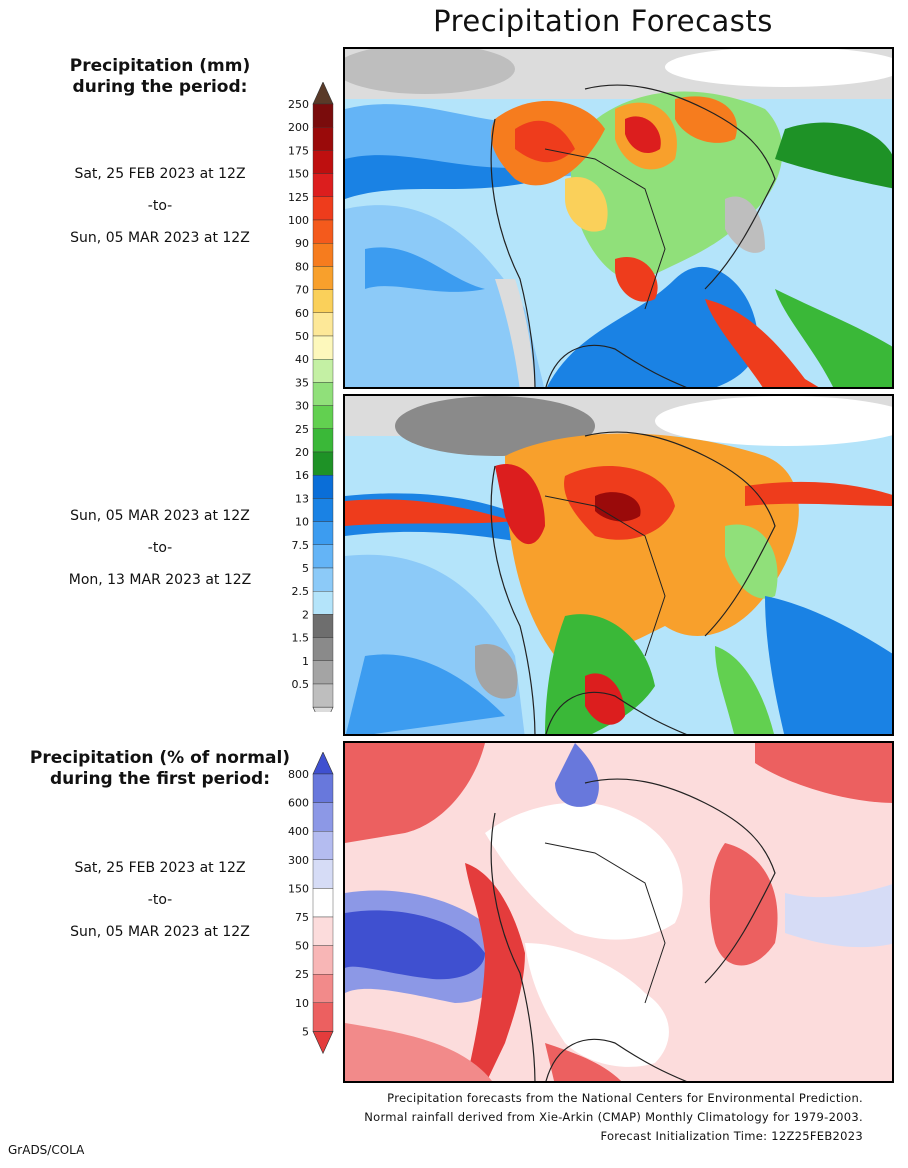 This screenshot has width=908, height=1168. Describe the element at coordinates (302, 382) in the screenshot. I see `precip-mm-legend-tick-label: 35` at that location.